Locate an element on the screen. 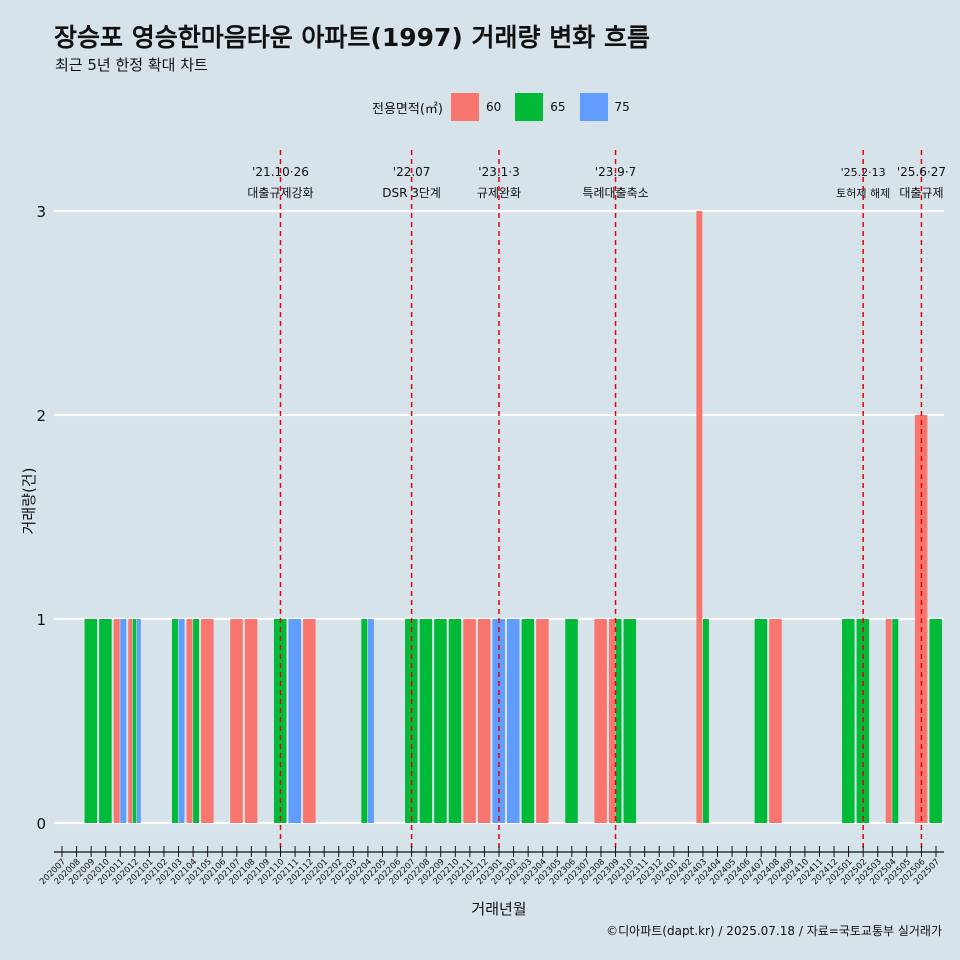 The image size is (960, 960). annotation-label: 규제완화 is located at coordinates (499, 193).